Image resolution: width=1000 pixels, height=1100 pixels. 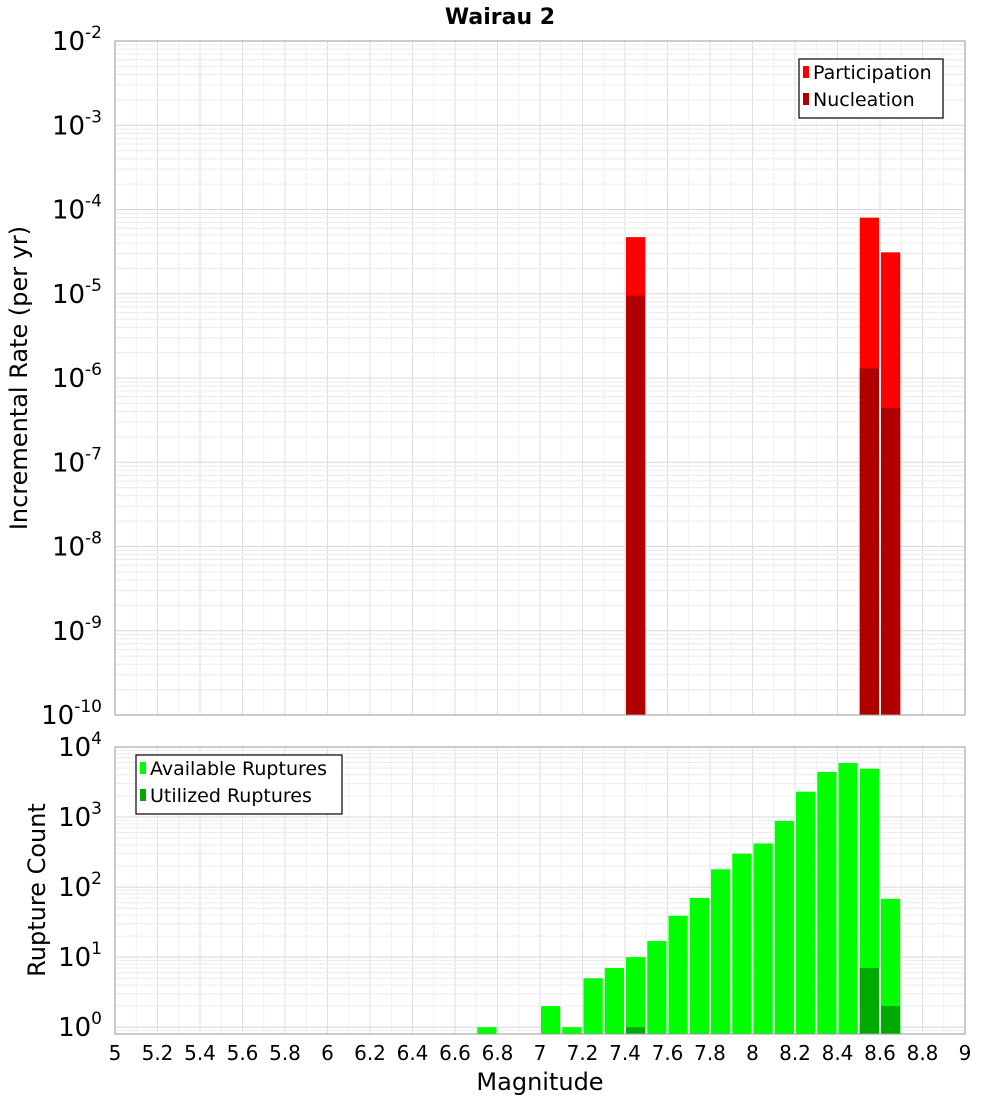 I want to click on y-tick-label: 10¹, so click(x=80, y=956).